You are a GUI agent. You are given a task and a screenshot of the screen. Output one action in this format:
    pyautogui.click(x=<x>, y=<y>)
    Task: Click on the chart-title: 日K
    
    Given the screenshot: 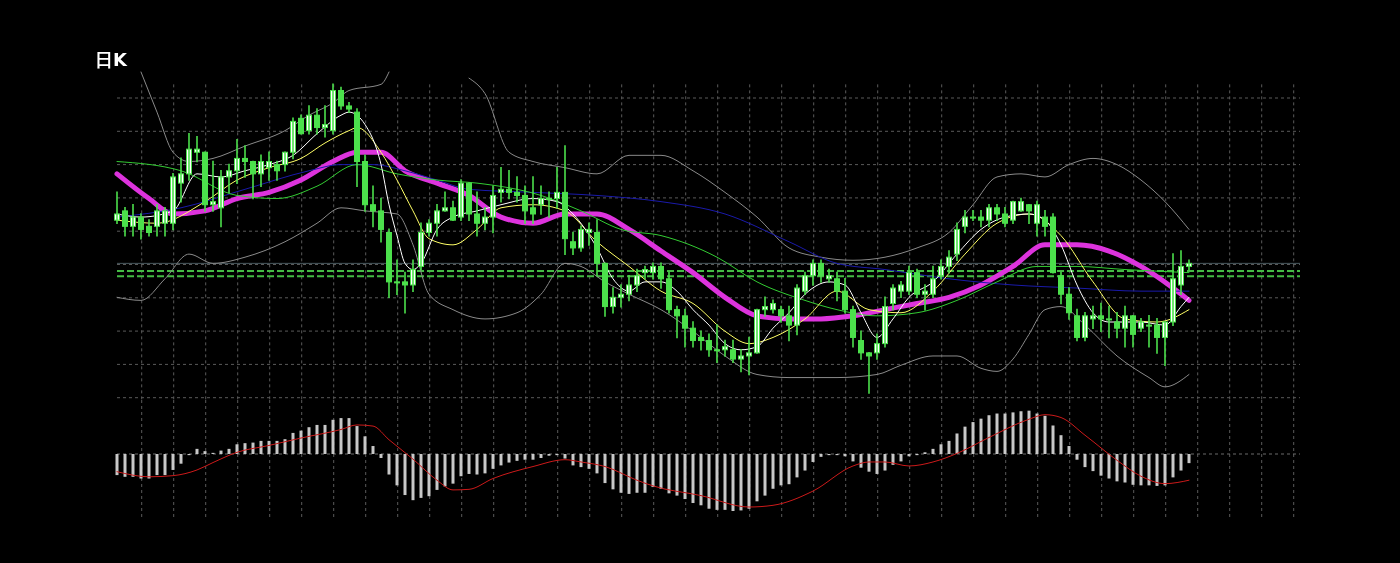 What is the action you would take?
    pyautogui.click(x=111, y=59)
    